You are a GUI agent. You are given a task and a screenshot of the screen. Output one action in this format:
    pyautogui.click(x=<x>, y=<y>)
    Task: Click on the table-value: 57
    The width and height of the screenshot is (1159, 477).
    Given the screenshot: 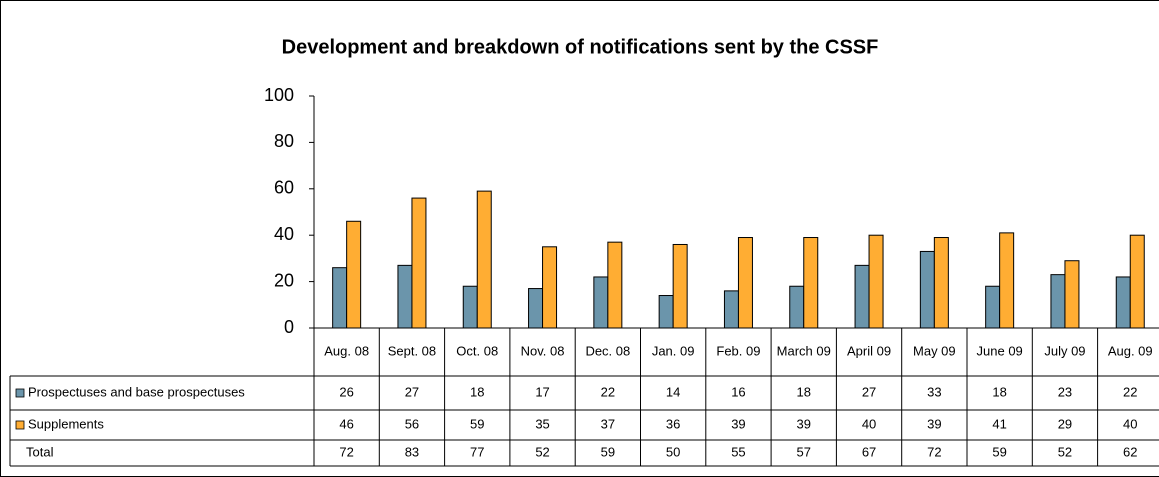 What is the action you would take?
    pyautogui.click(x=804, y=451)
    